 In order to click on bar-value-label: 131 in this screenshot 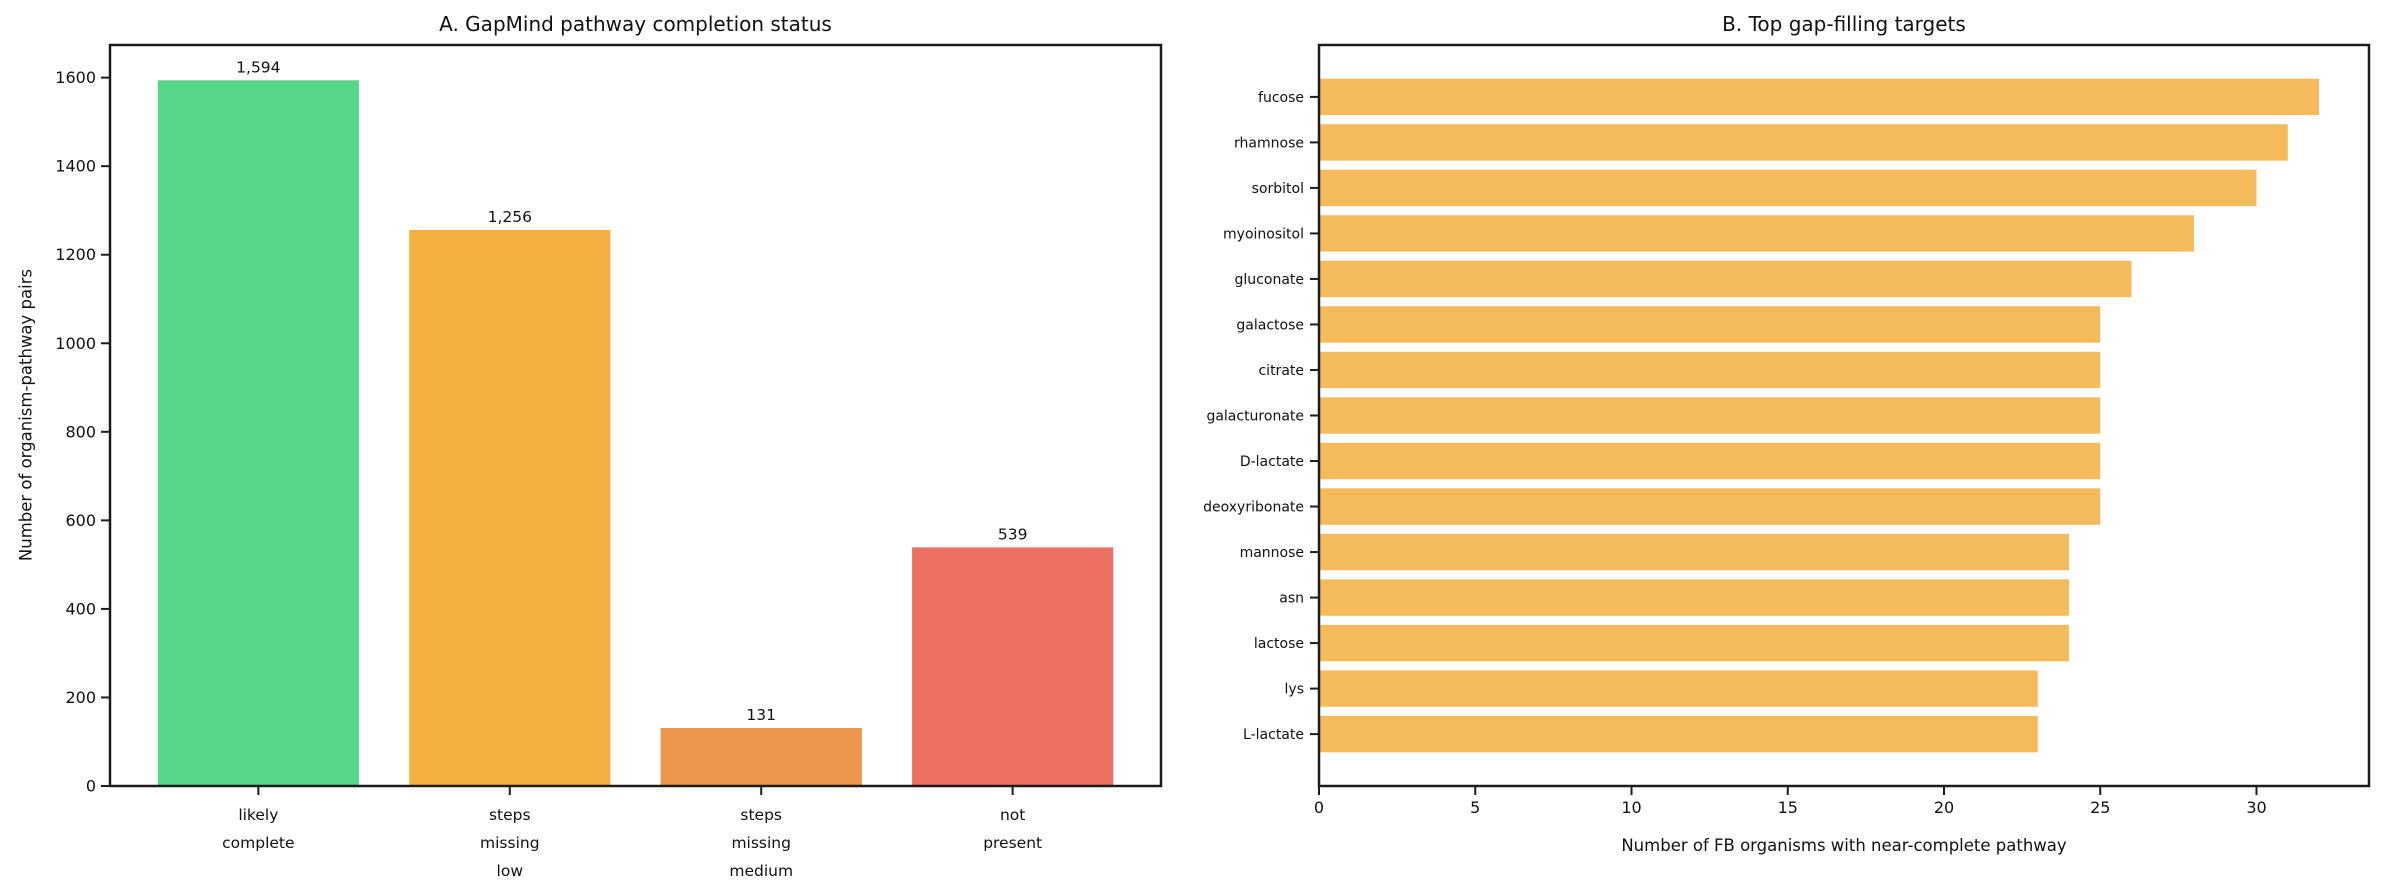, I will do `click(761, 715)`.